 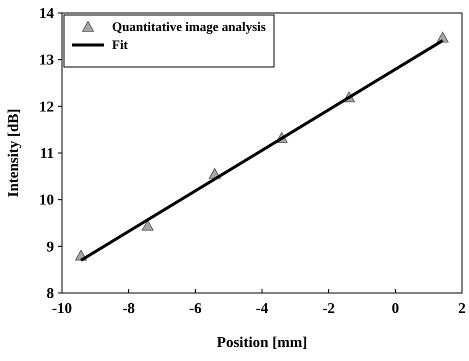 What do you see at coordinates (46, 60) in the screenshot?
I see `y-tick-label: 13` at bounding box center [46, 60].